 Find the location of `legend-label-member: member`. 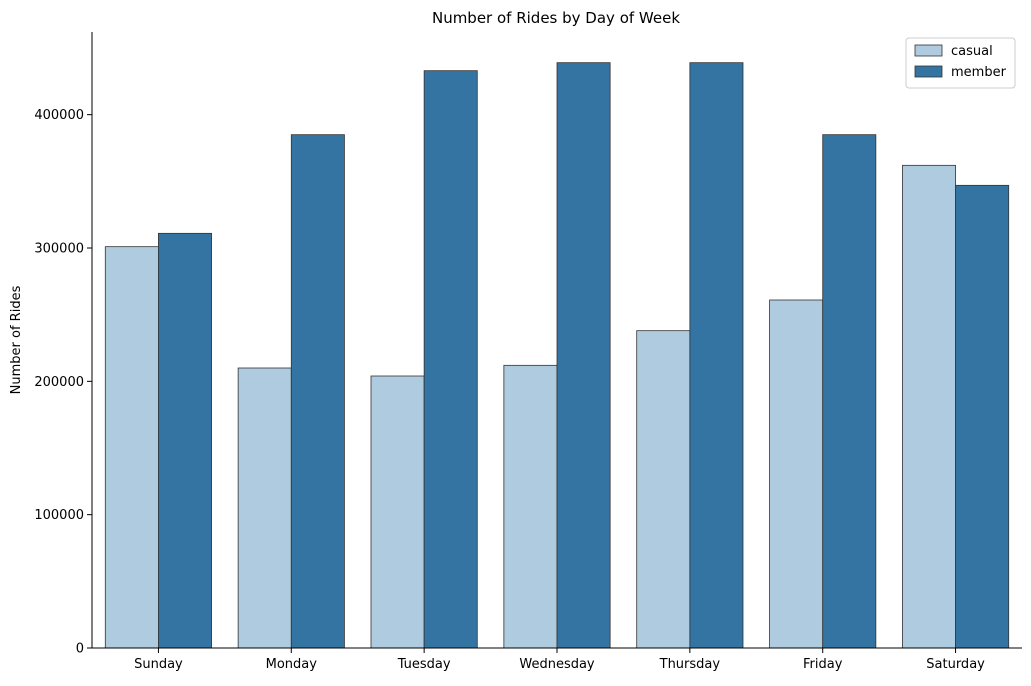

legend-label-member: member is located at coordinates (979, 72).